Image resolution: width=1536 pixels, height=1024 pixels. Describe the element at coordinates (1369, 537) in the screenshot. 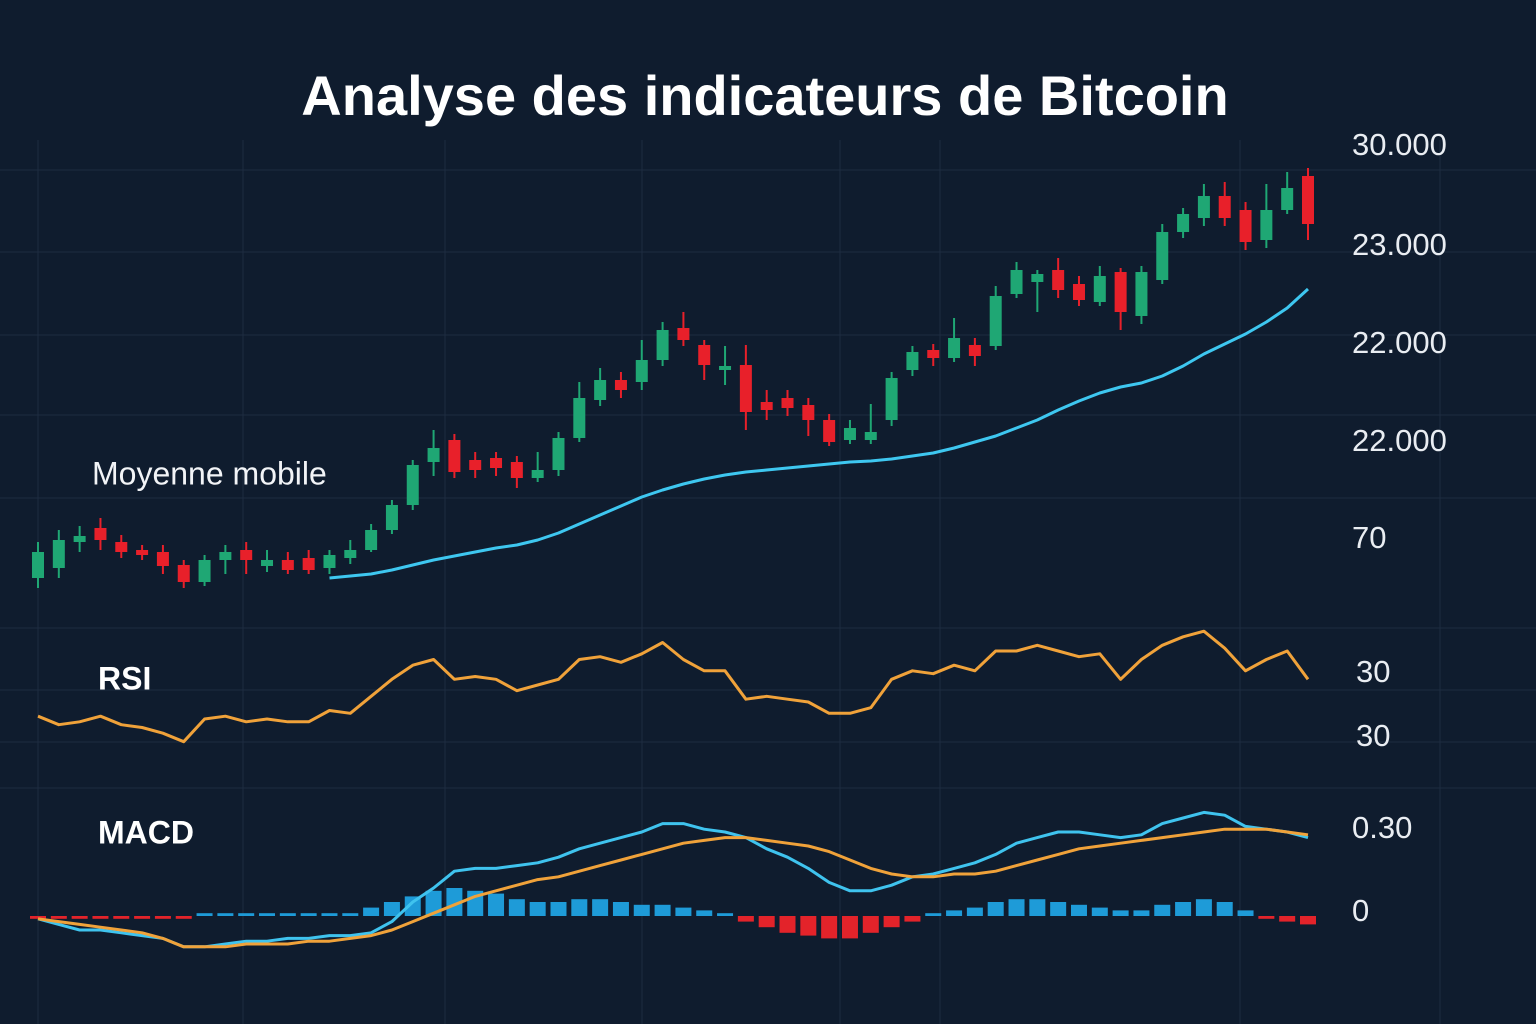

I see `axis-label: 70` at that location.